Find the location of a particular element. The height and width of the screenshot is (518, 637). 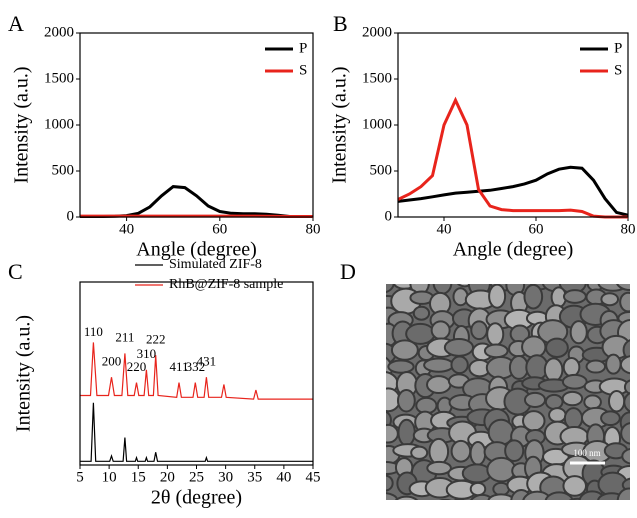

scale-bar-label: 100 nm is located at coordinates (586, 453).